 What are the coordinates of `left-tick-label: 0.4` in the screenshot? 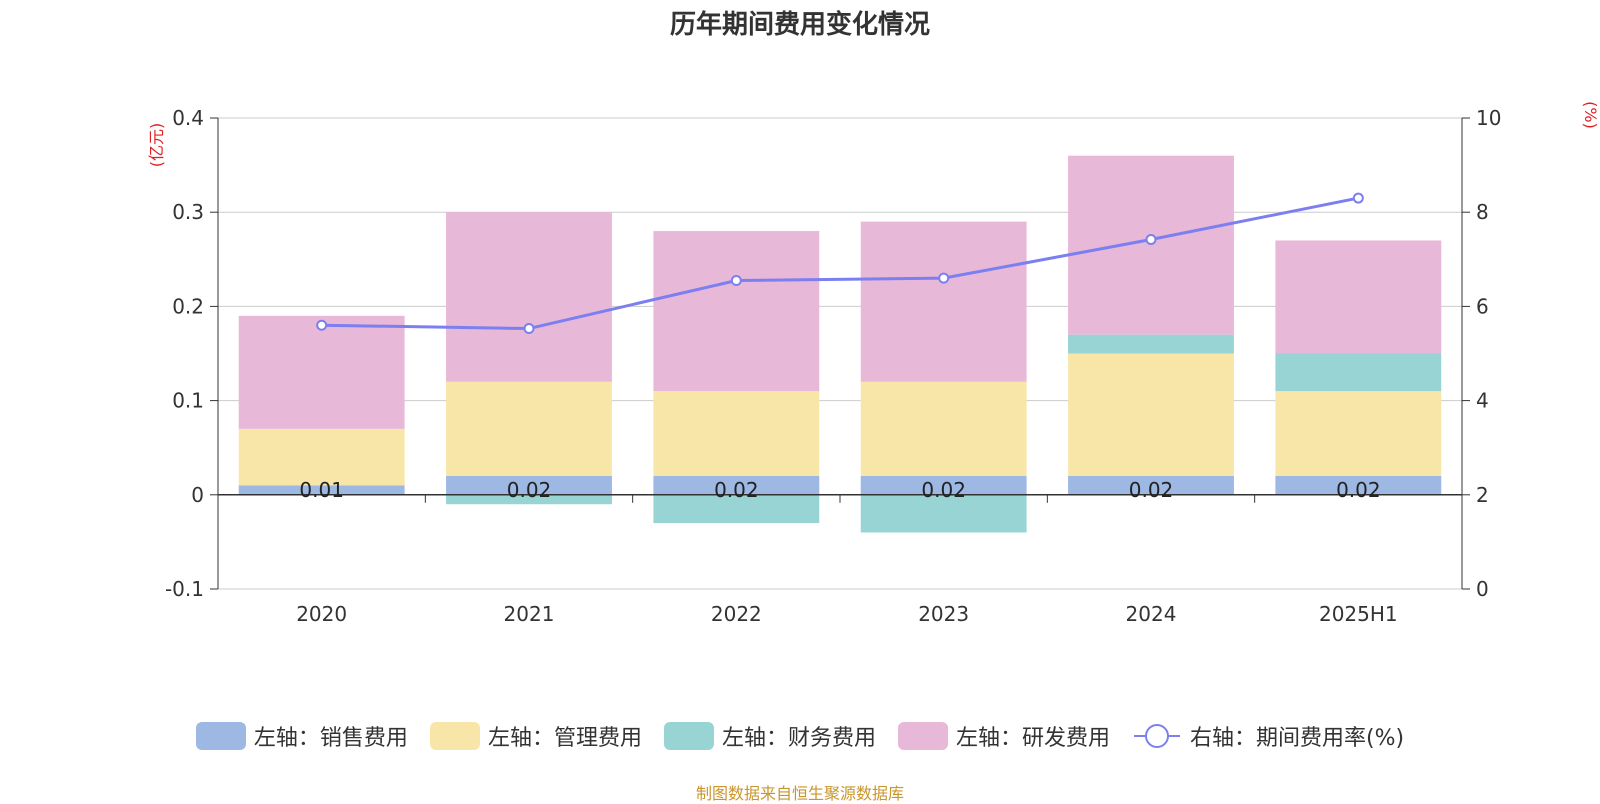 It's located at (188, 118).